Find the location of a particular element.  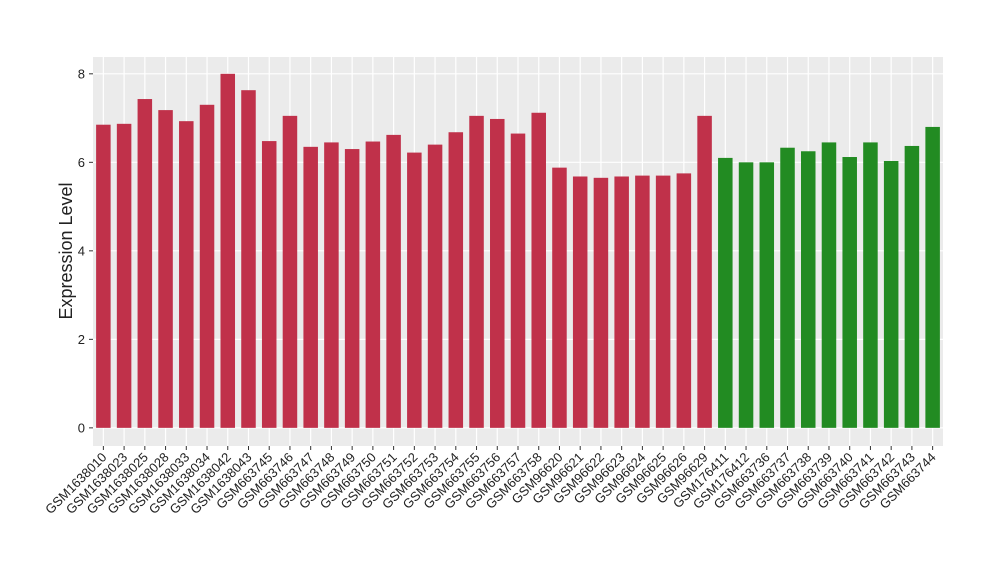

y-tick-label: 2 is located at coordinates (81, 339).